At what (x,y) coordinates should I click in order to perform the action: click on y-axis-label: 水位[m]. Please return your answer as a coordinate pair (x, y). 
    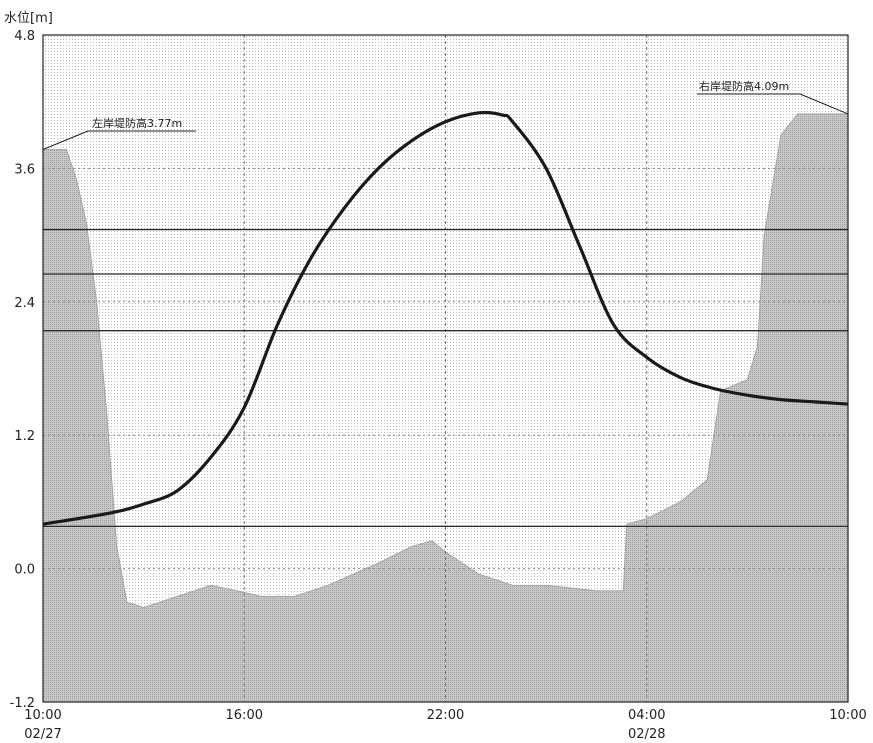
    Looking at the image, I should click on (28, 18).